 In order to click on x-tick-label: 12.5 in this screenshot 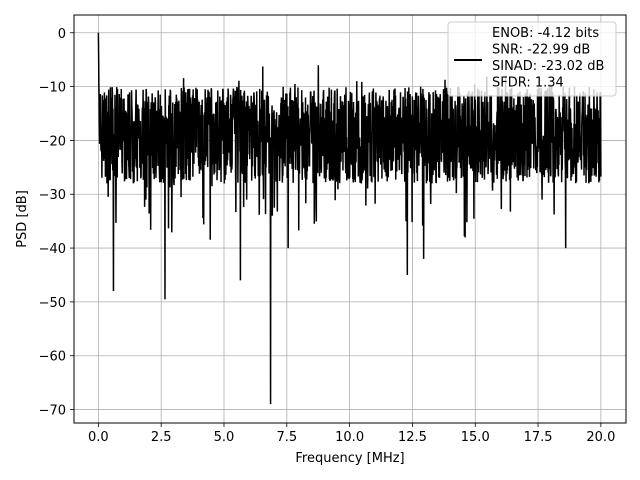, I will do `click(412, 437)`.